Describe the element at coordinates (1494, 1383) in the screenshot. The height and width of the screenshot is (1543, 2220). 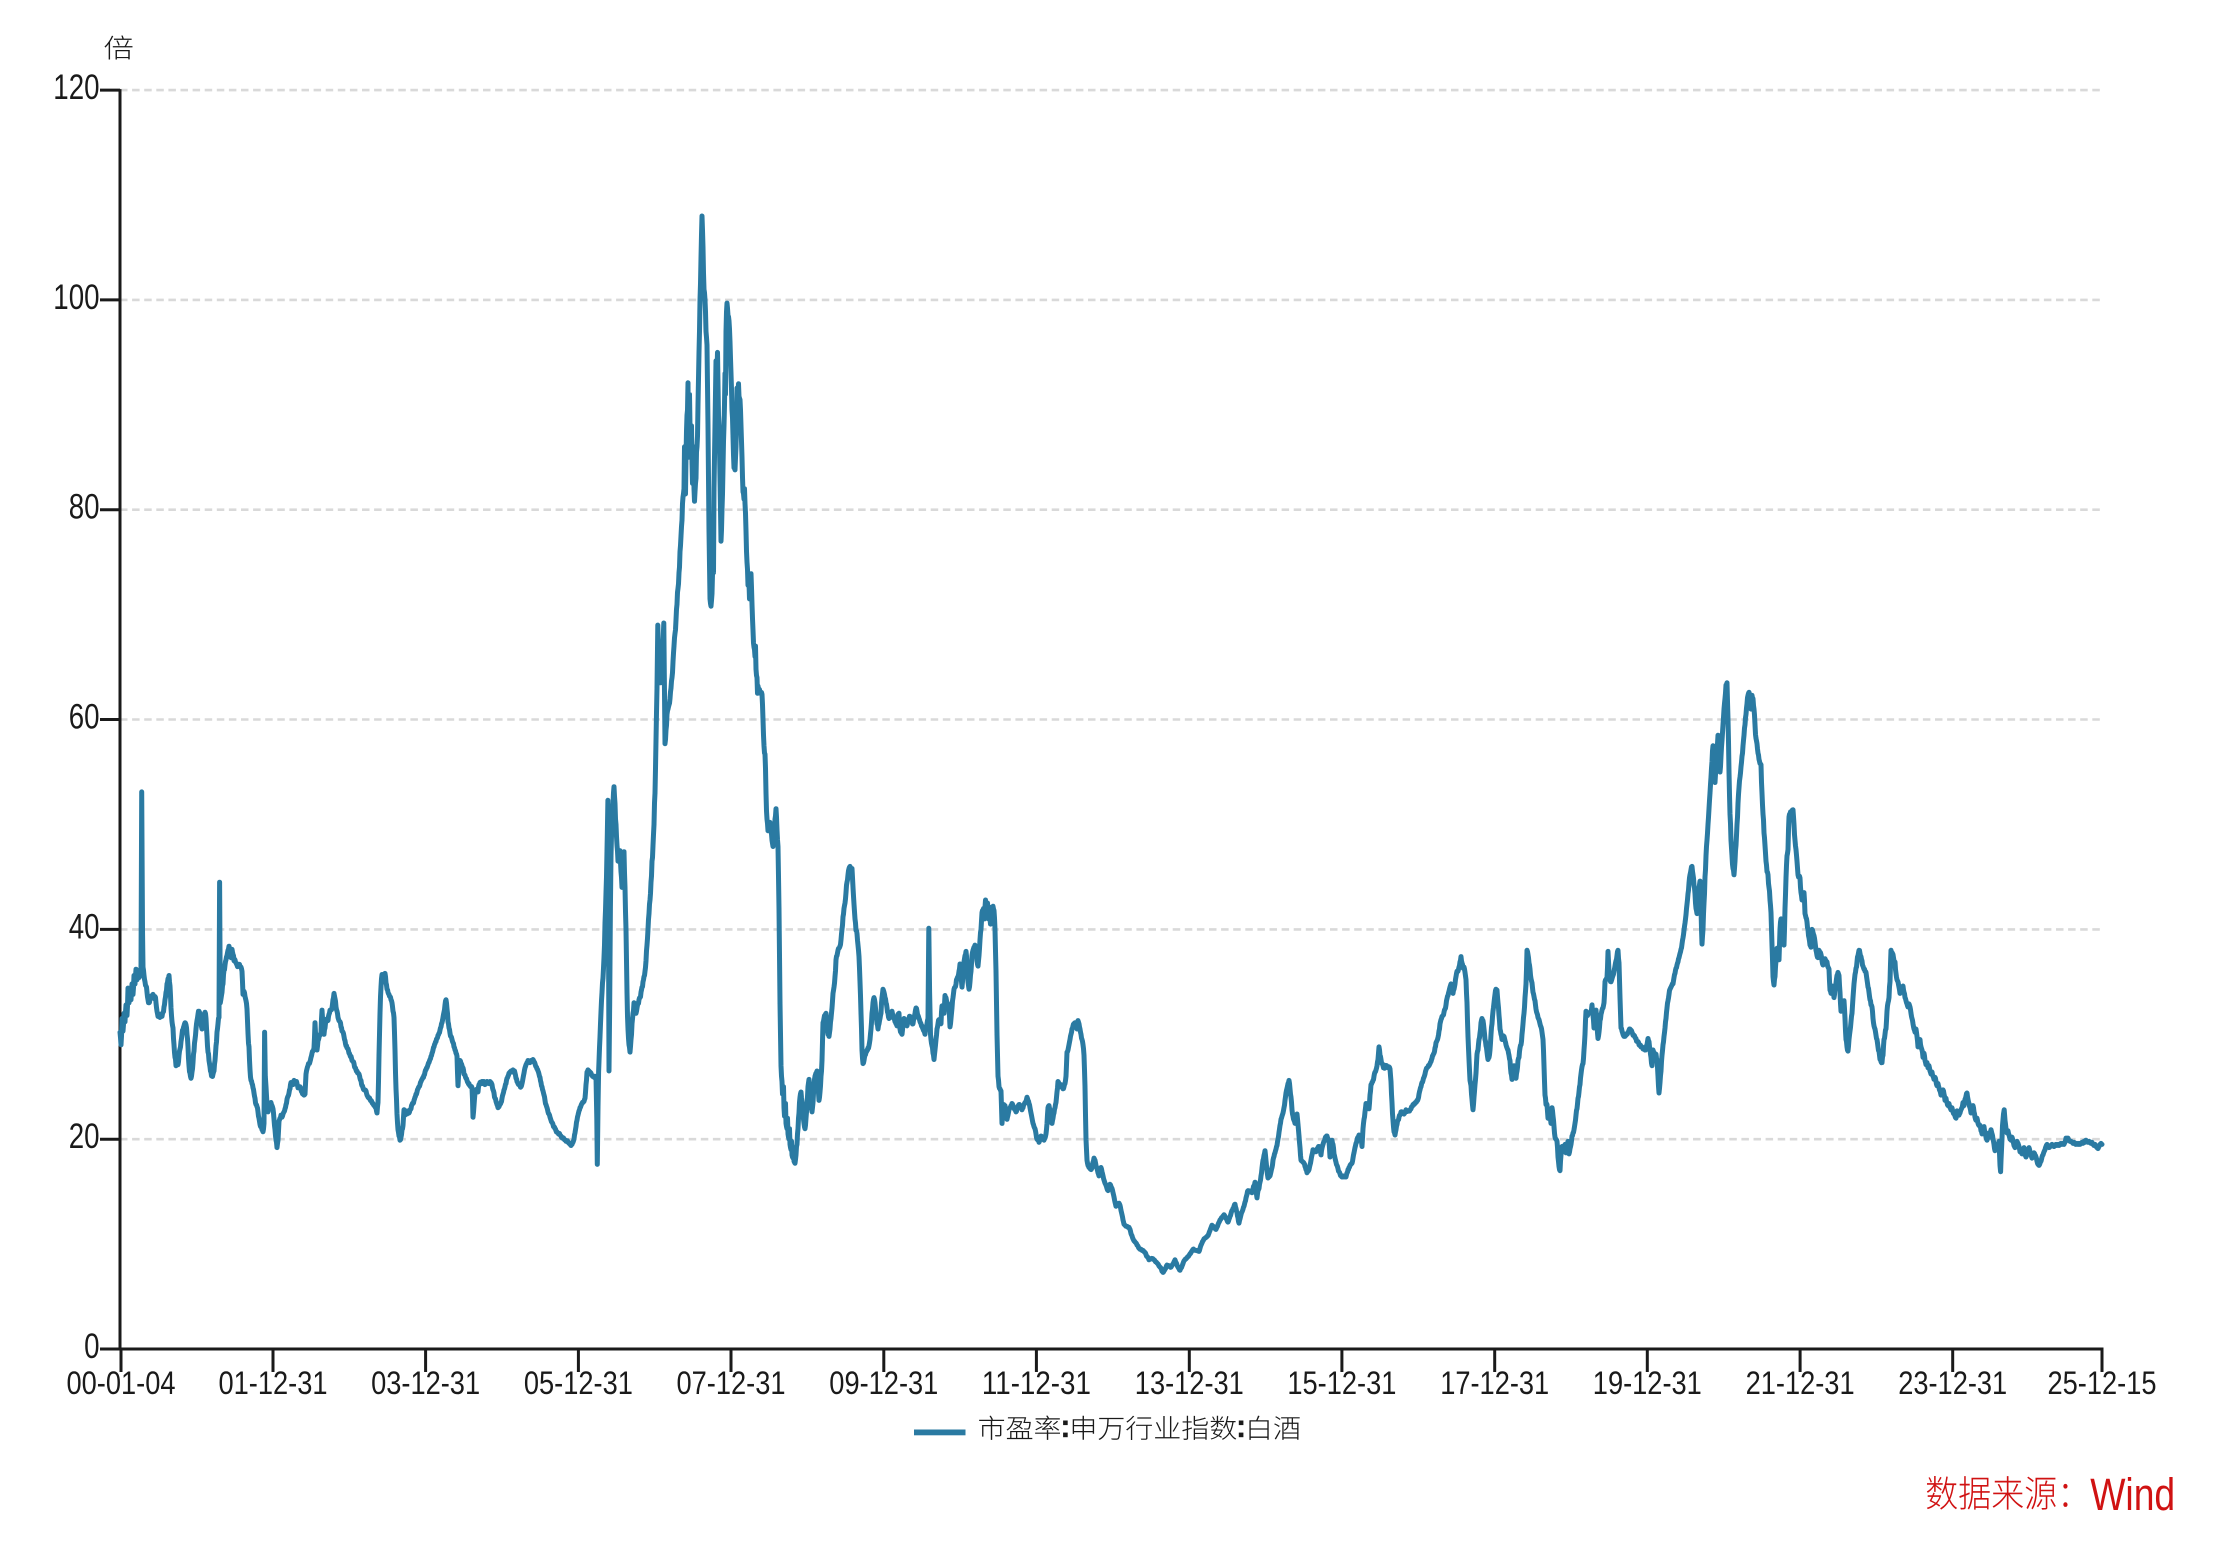
I see `svg-text: 17-12-31` at that location.